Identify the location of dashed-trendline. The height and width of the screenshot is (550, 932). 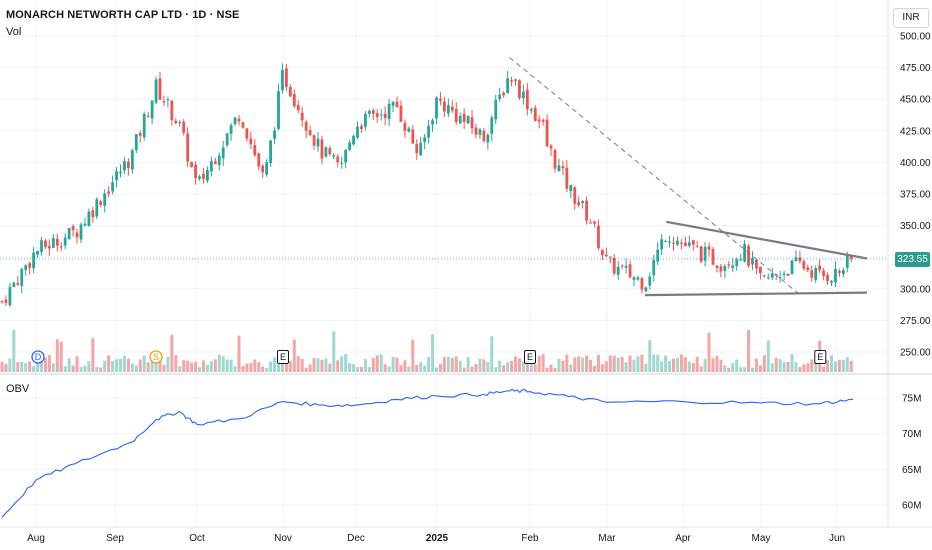
(654, 176).